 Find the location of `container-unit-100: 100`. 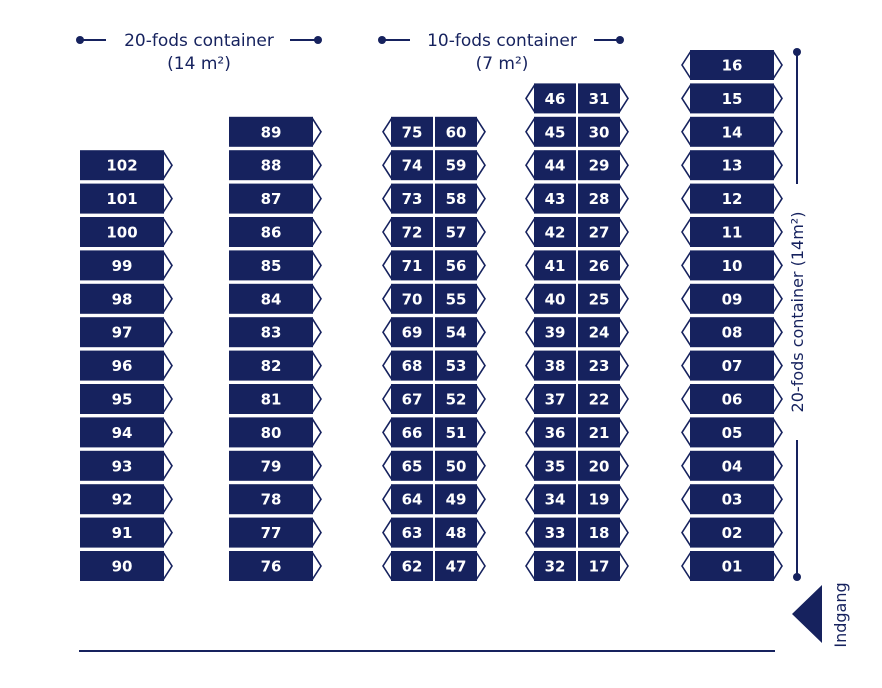

container-unit-100: 100 is located at coordinates (126, 232).